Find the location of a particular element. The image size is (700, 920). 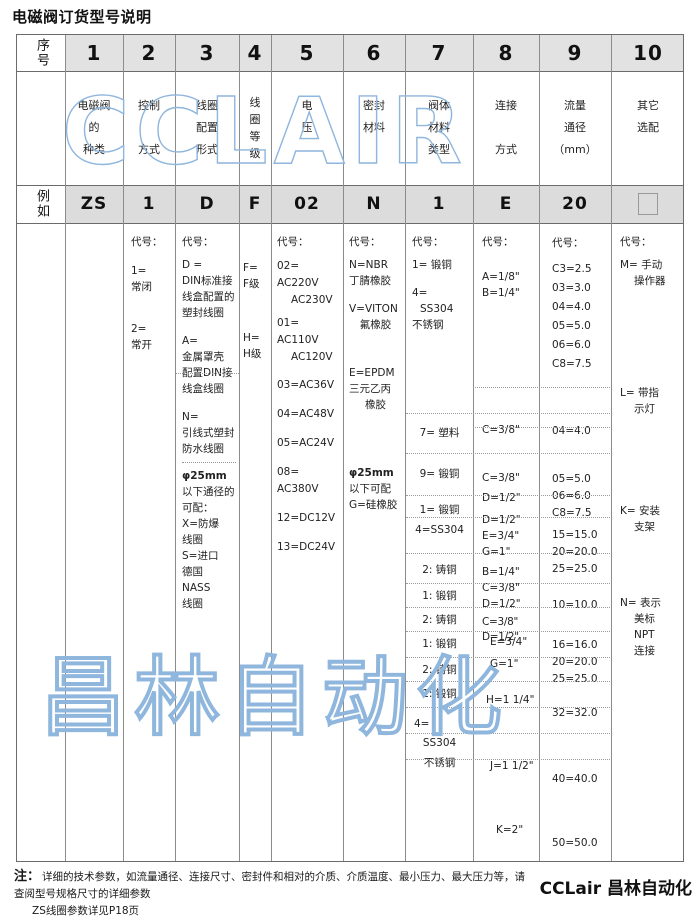

col9-code-label: 代号： is located at coordinates (568, 243).